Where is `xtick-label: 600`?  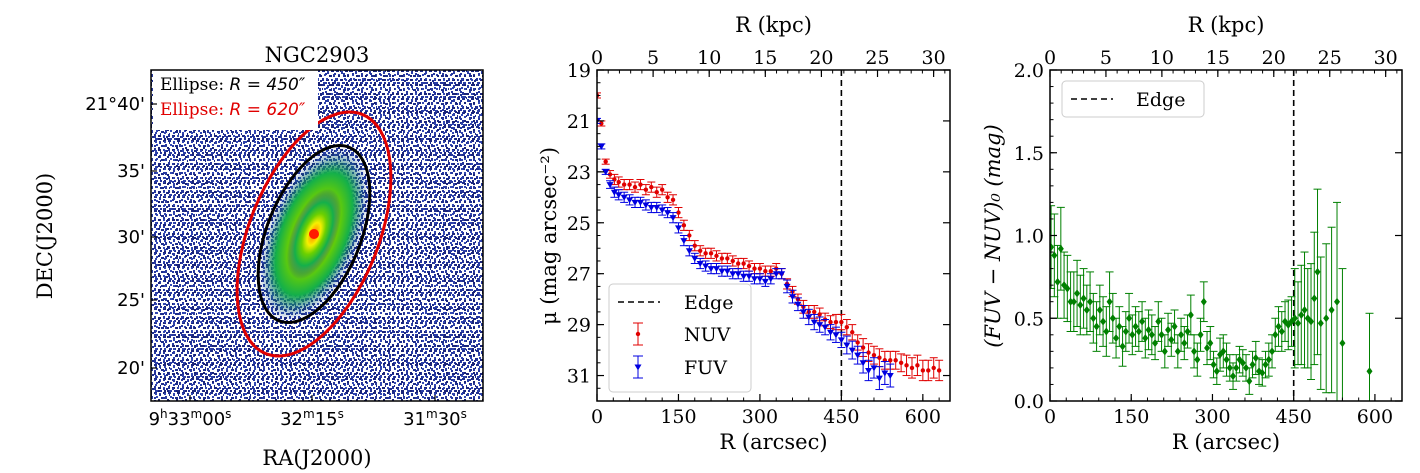
xtick-label: 600 is located at coordinates (1375, 417).